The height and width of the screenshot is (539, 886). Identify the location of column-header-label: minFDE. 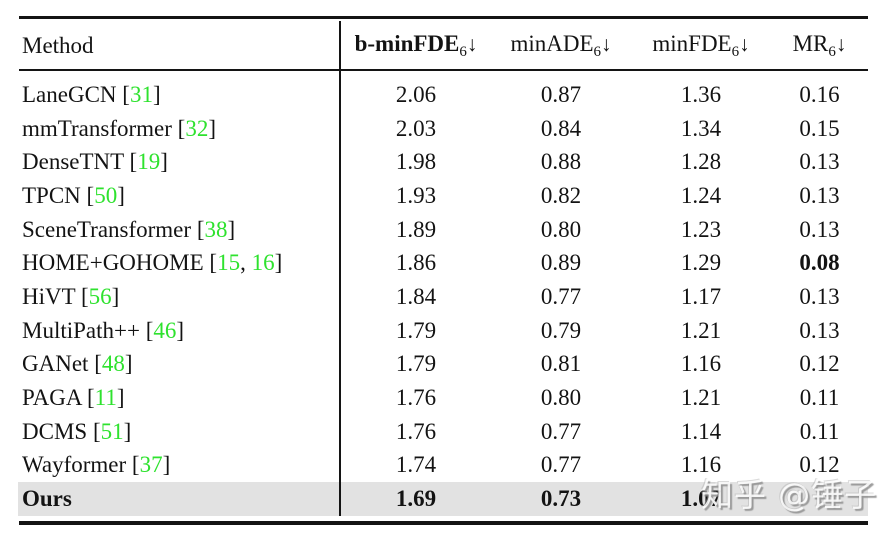
(692, 43).